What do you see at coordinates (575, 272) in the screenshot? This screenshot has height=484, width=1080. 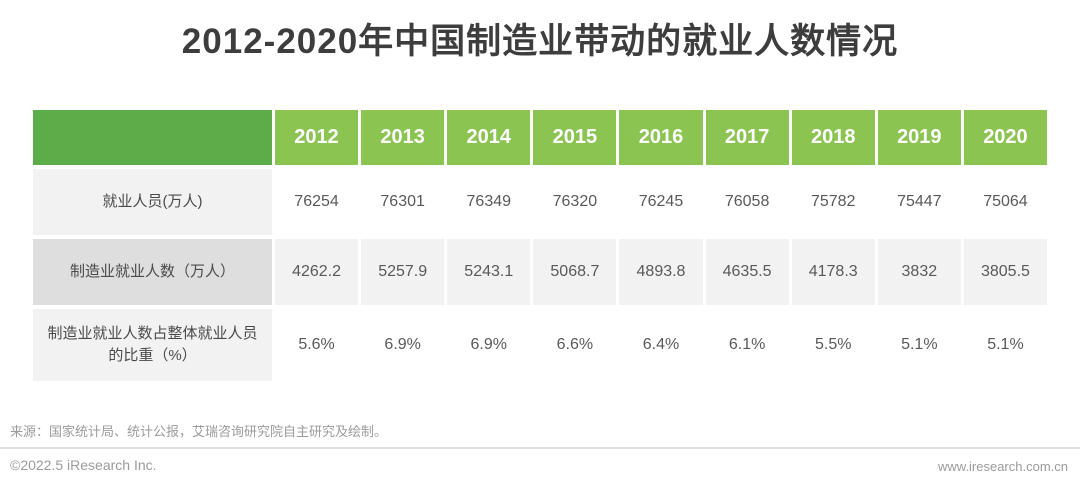 I see `value-cell: 5068.7` at bounding box center [575, 272].